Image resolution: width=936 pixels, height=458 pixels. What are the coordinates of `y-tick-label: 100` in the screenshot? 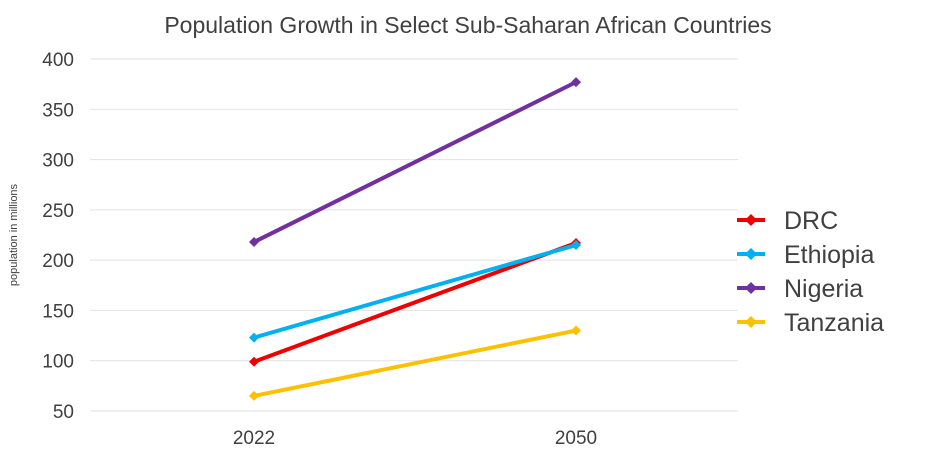 It's located at (58, 362).